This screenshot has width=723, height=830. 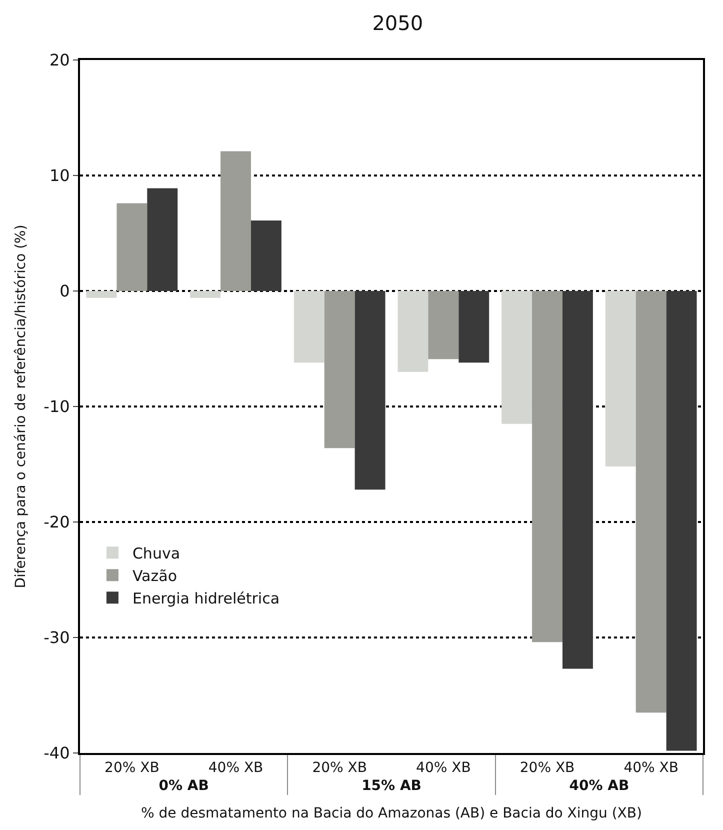 I want to click on text: 40% AB, so click(x=599, y=786).